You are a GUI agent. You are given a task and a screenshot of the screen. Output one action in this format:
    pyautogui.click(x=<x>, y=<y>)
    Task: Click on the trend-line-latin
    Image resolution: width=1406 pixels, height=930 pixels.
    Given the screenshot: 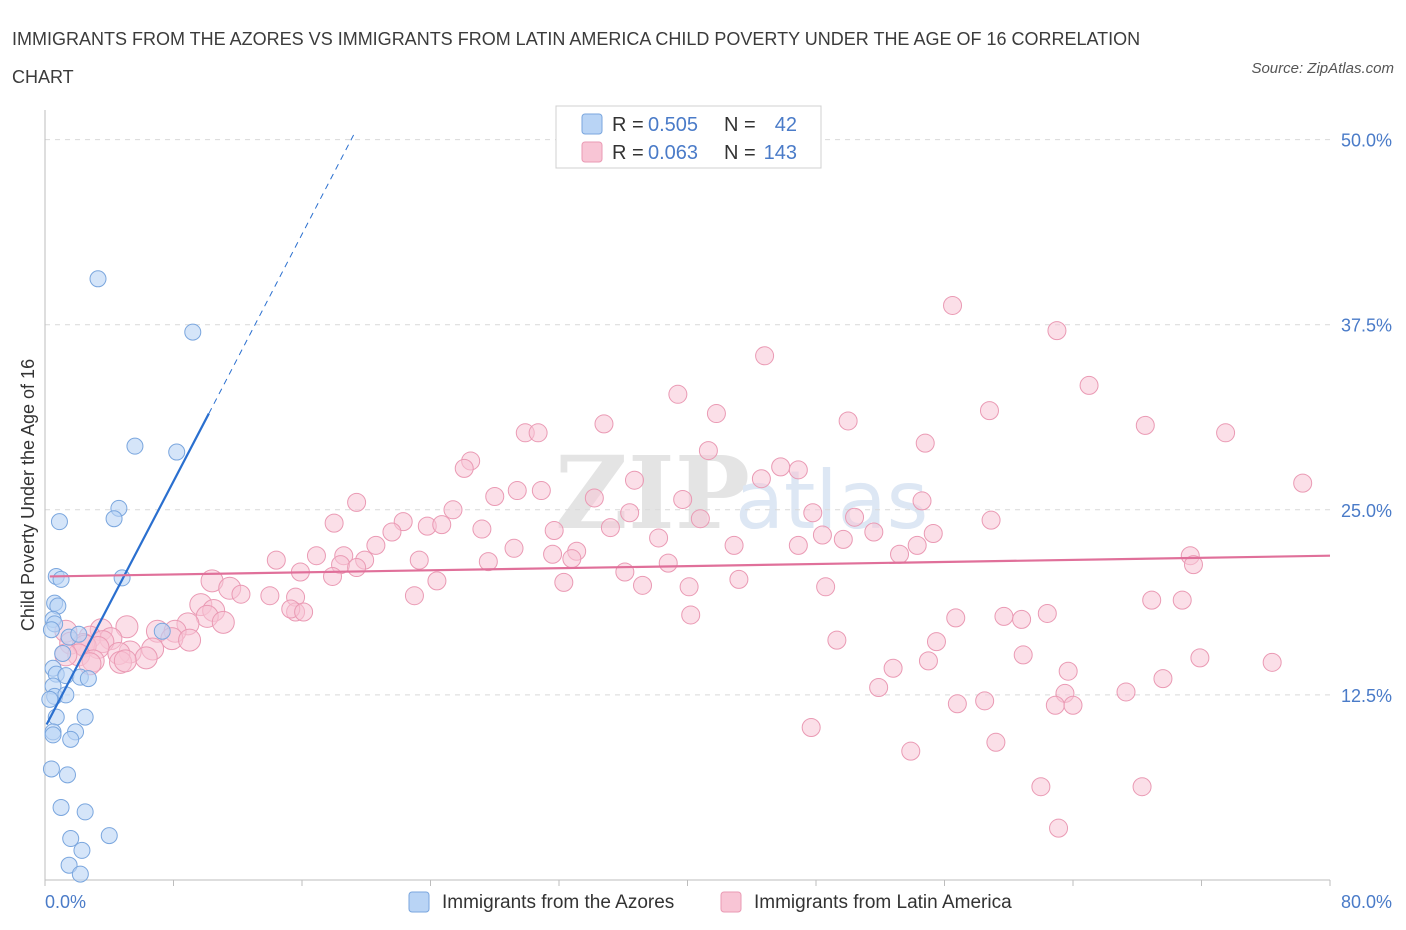 What is the action you would take?
    pyautogui.click(x=690, y=566)
    